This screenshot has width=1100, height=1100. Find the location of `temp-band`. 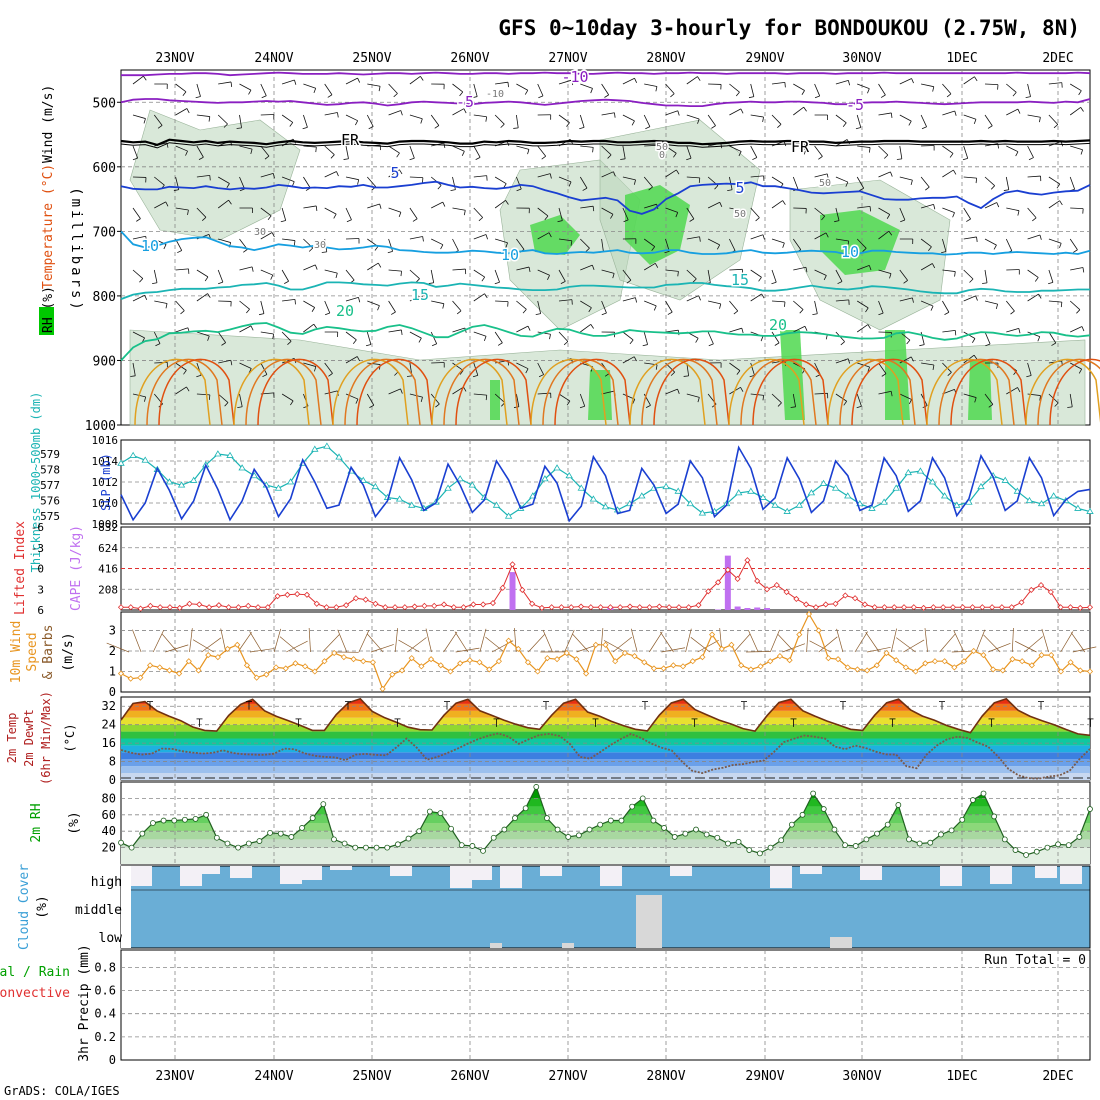

temp-band is located at coordinates (605, 721).